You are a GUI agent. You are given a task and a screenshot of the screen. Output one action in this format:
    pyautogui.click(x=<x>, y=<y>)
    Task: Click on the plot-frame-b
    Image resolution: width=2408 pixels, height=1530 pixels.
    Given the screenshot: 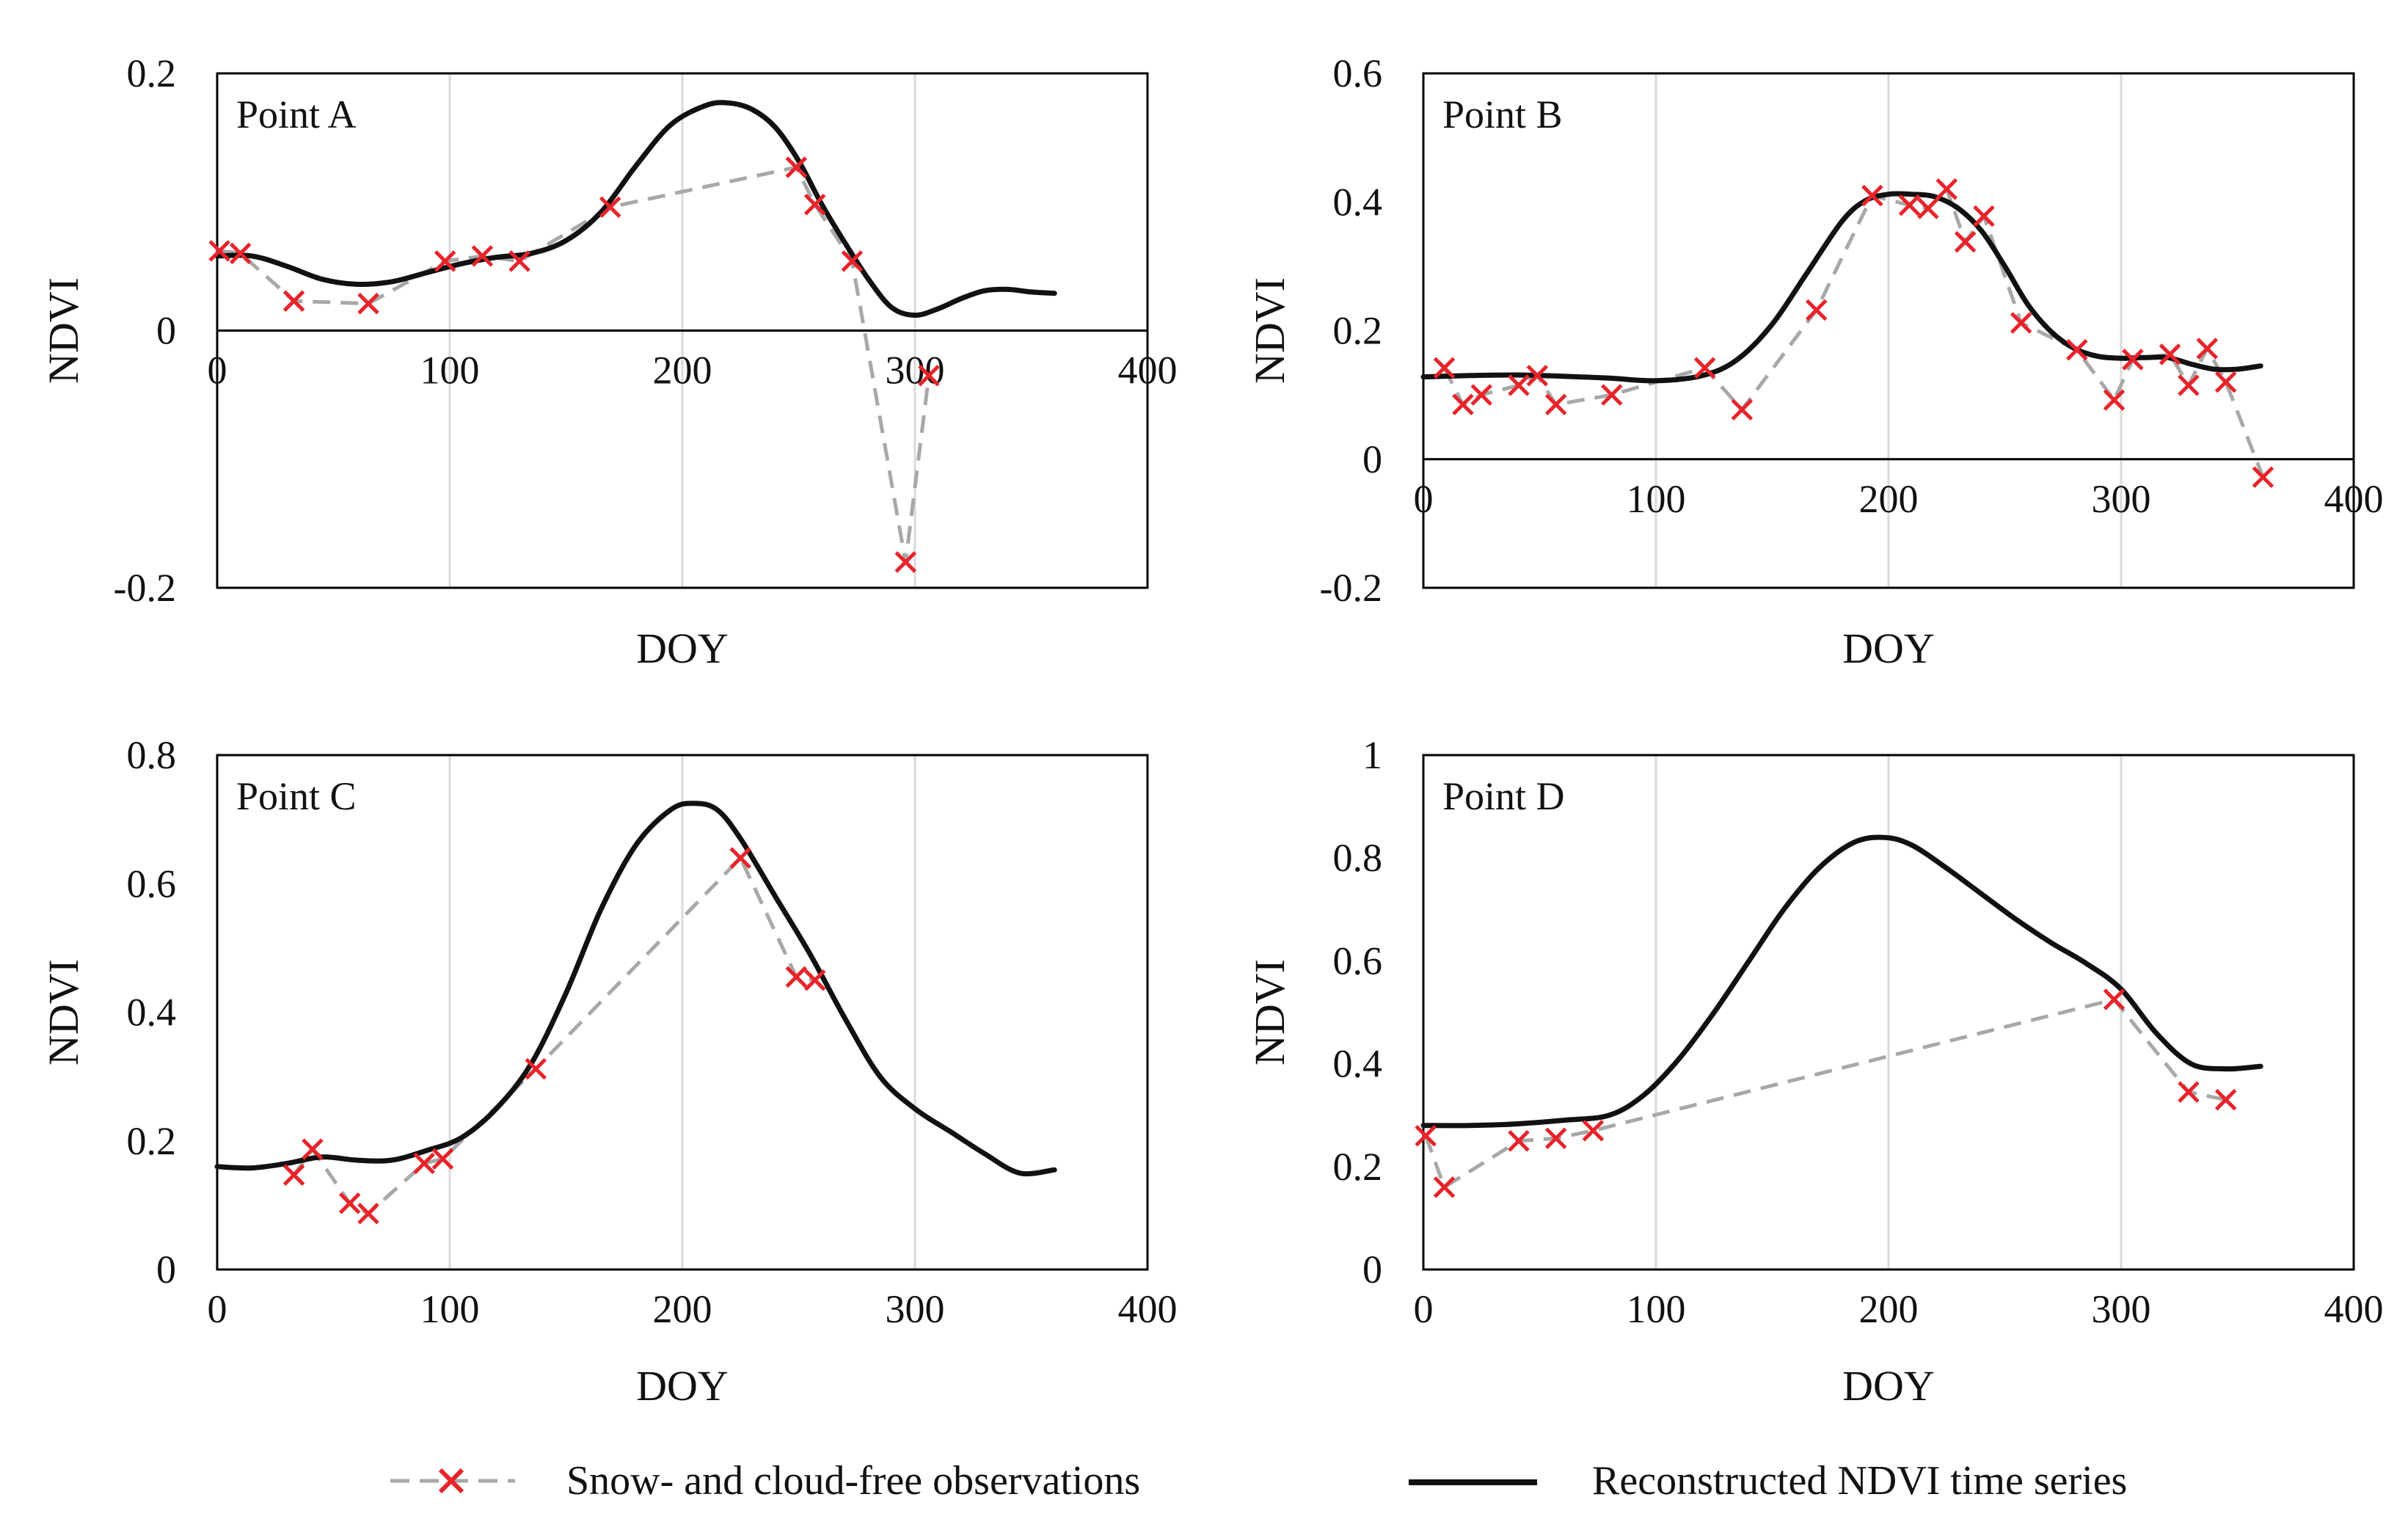 What is the action you would take?
    pyautogui.click(x=1888, y=330)
    